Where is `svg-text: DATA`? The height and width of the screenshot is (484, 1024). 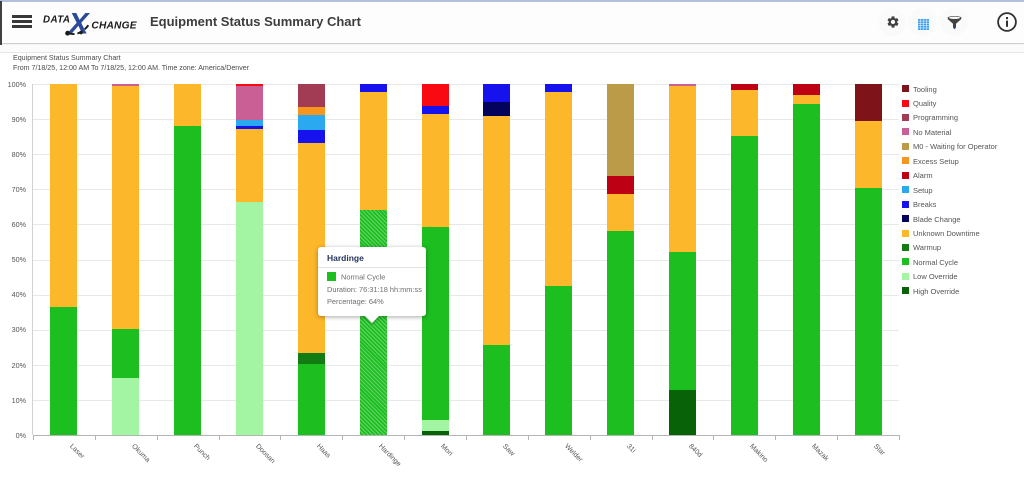 svg-text: DATA is located at coordinates (56, 20).